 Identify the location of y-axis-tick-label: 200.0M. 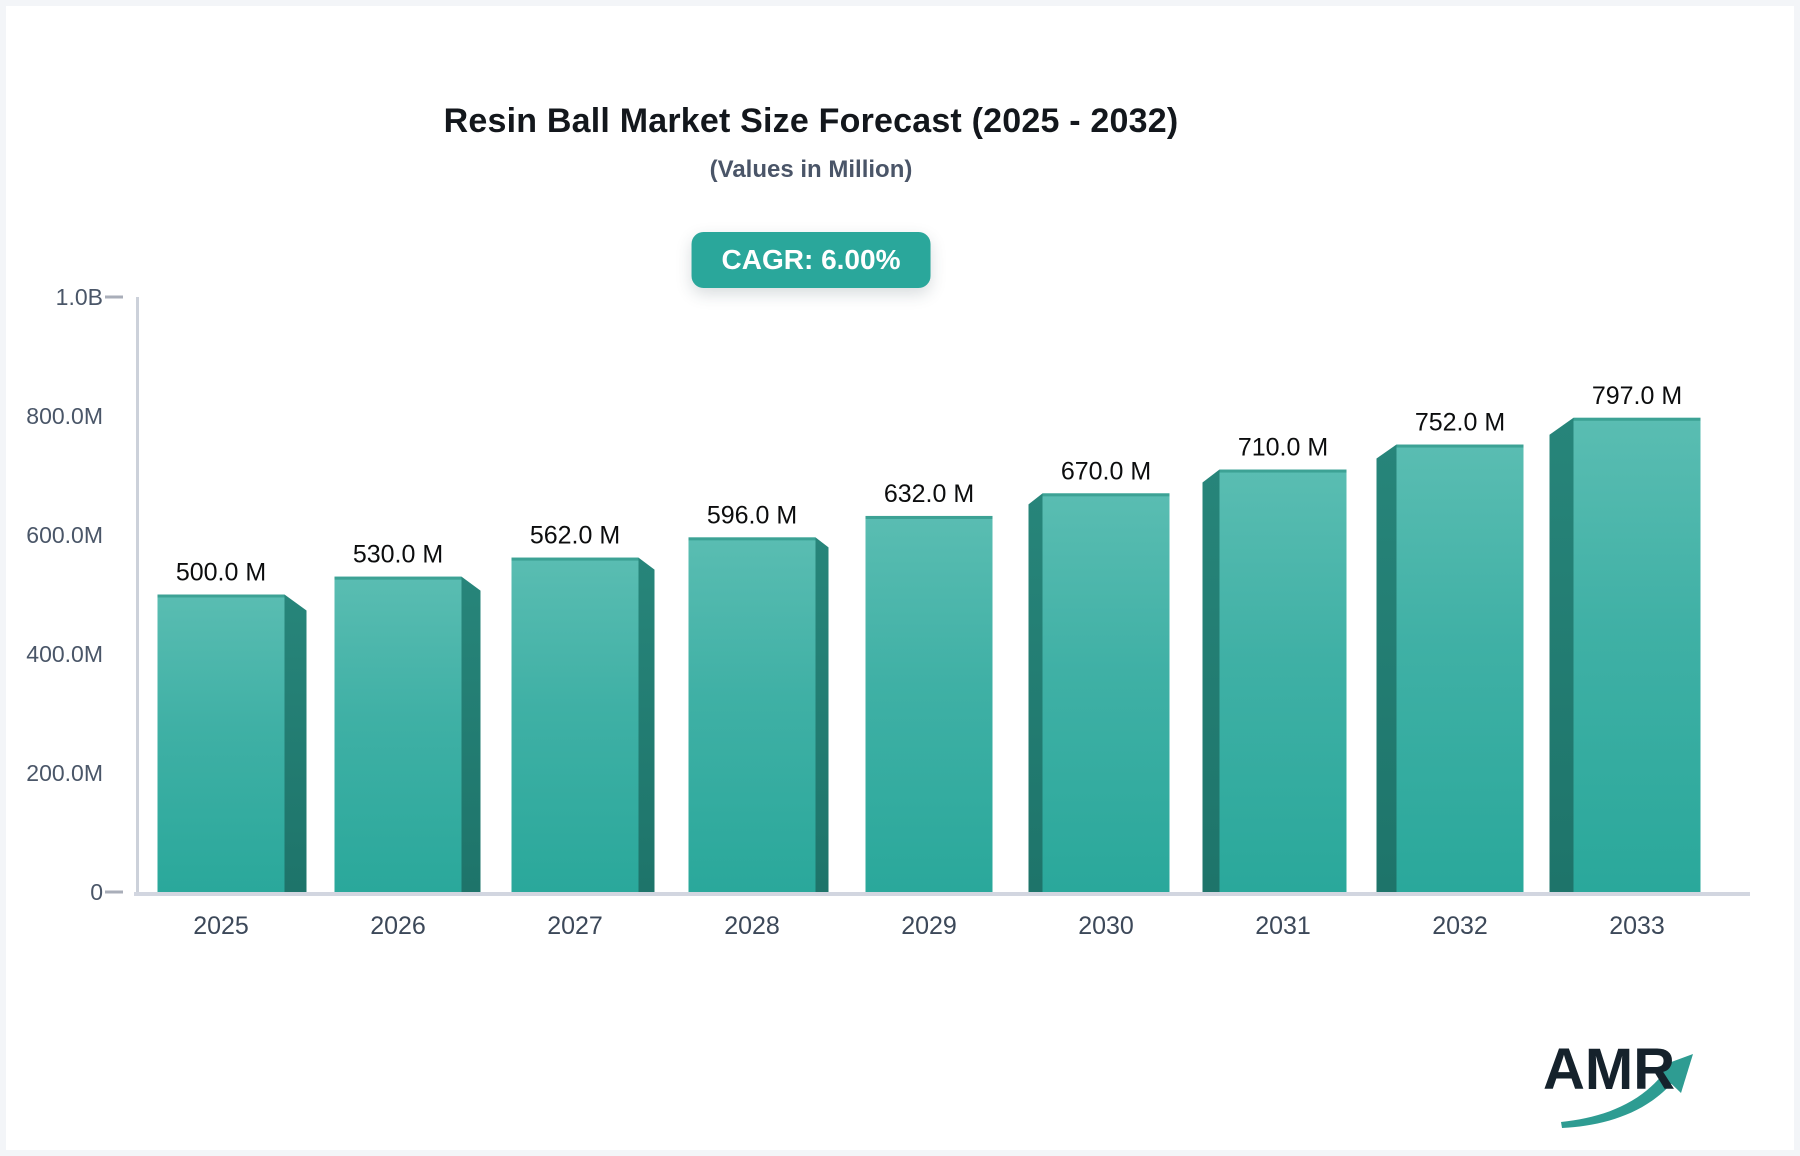
(64, 773).